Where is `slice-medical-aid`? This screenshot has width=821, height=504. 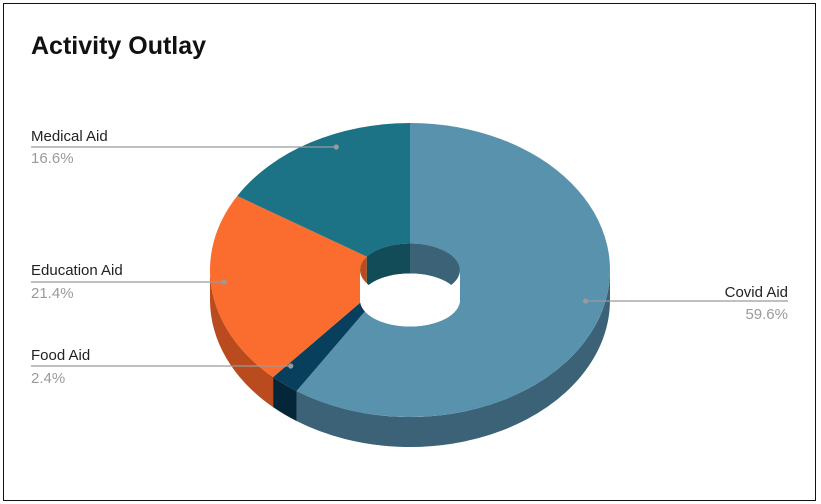 slice-medical-aid is located at coordinates (323, 190).